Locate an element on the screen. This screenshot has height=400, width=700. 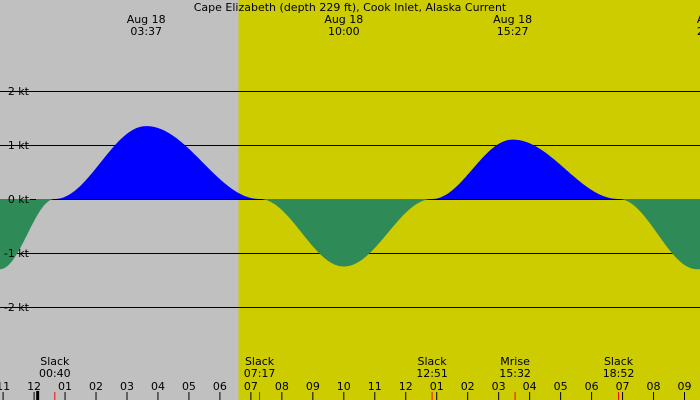
bottom-event-time: 15:32 is located at coordinates (515, 373).